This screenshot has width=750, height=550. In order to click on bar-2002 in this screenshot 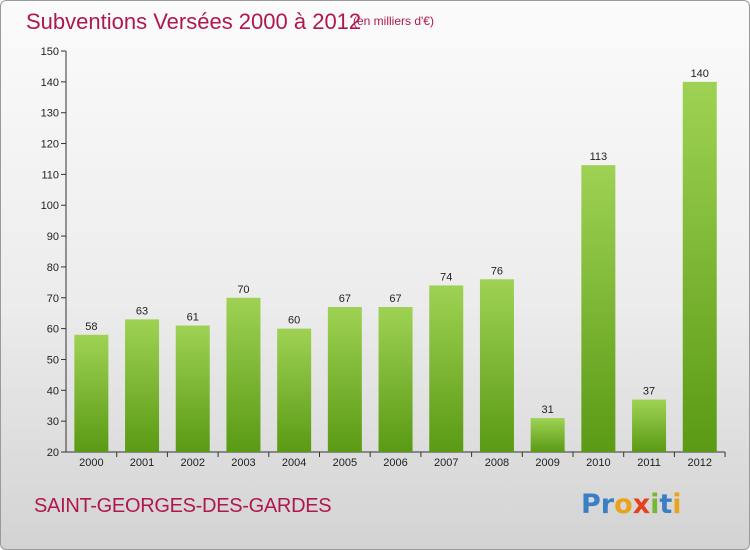, I will do `click(192, 388)`.